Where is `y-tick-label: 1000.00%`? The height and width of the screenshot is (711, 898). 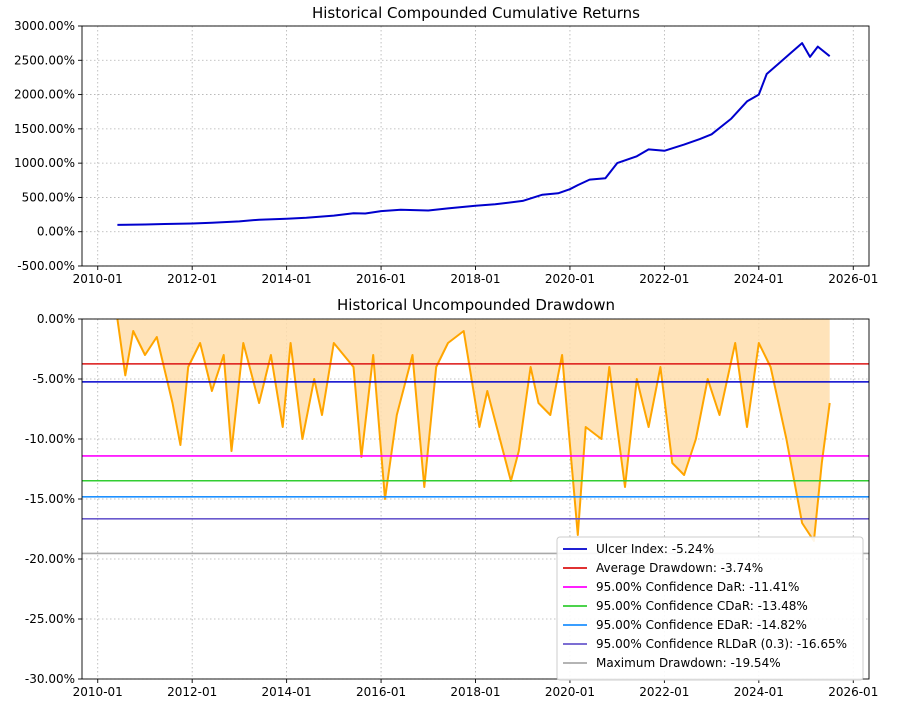 y-tick-label: 1000.00% is located at coordinates (44, 163).